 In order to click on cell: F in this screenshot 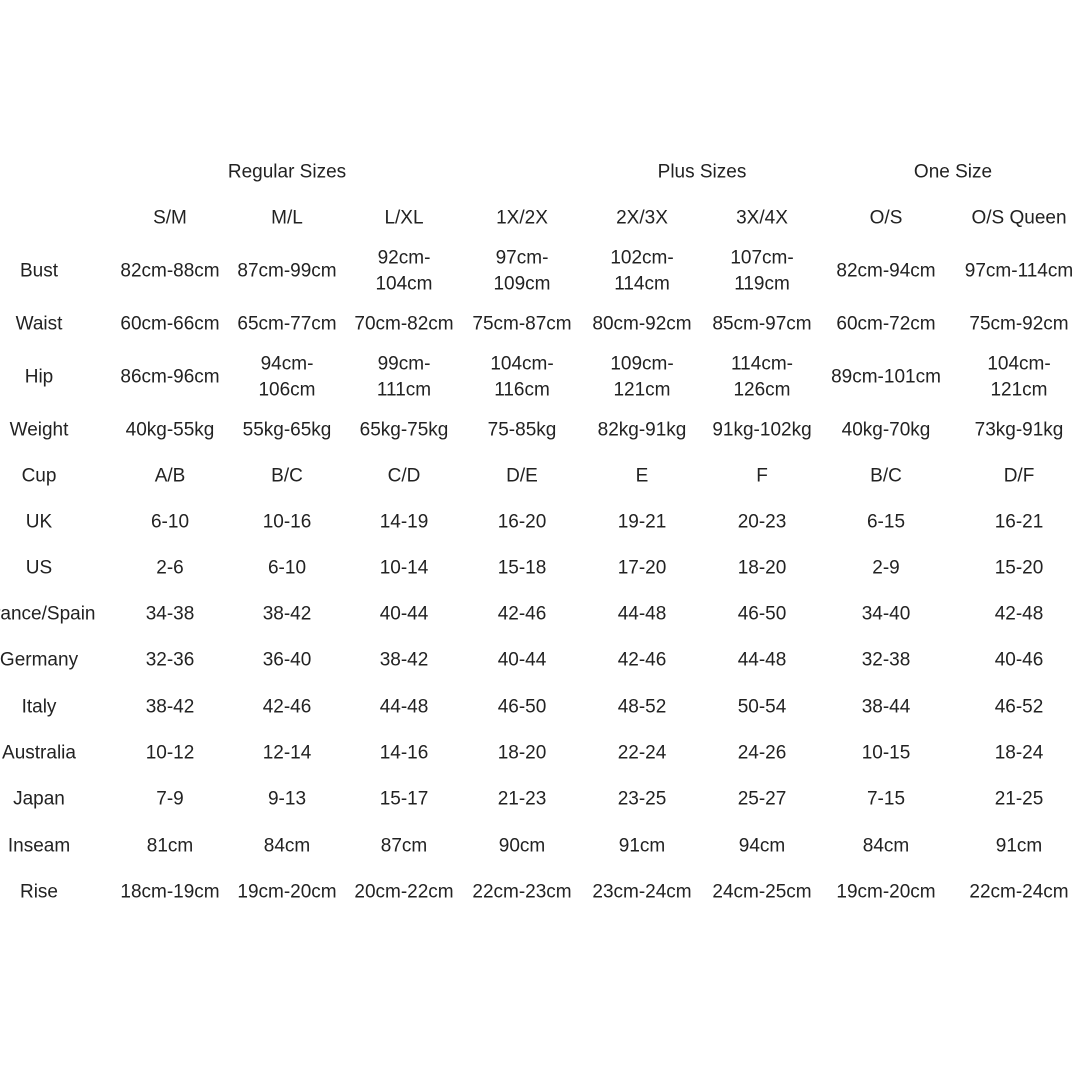, I will do `click(762, 476)`.